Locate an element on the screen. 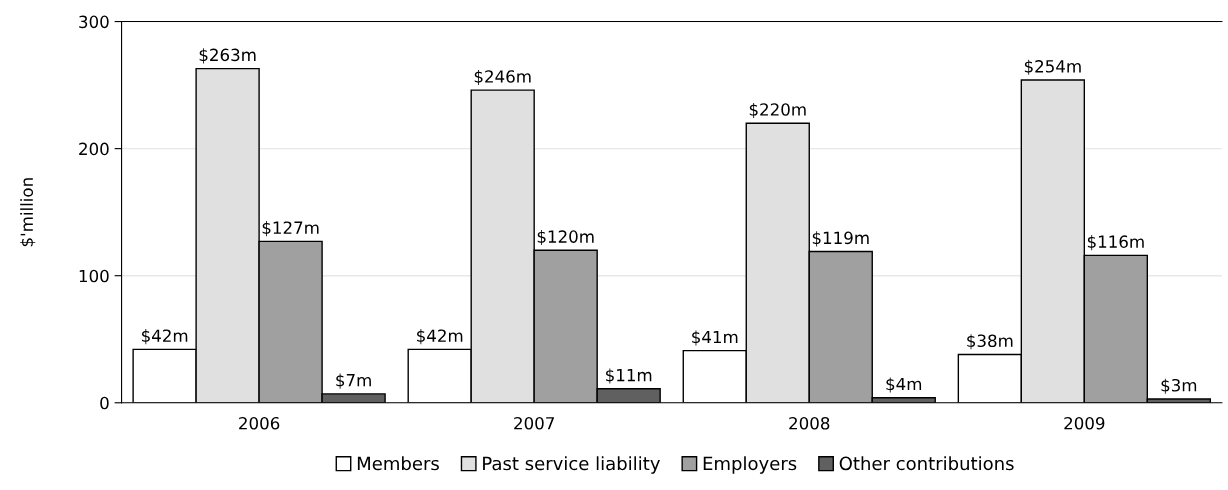  data-label: $38m is located at coordinates (990, 342).